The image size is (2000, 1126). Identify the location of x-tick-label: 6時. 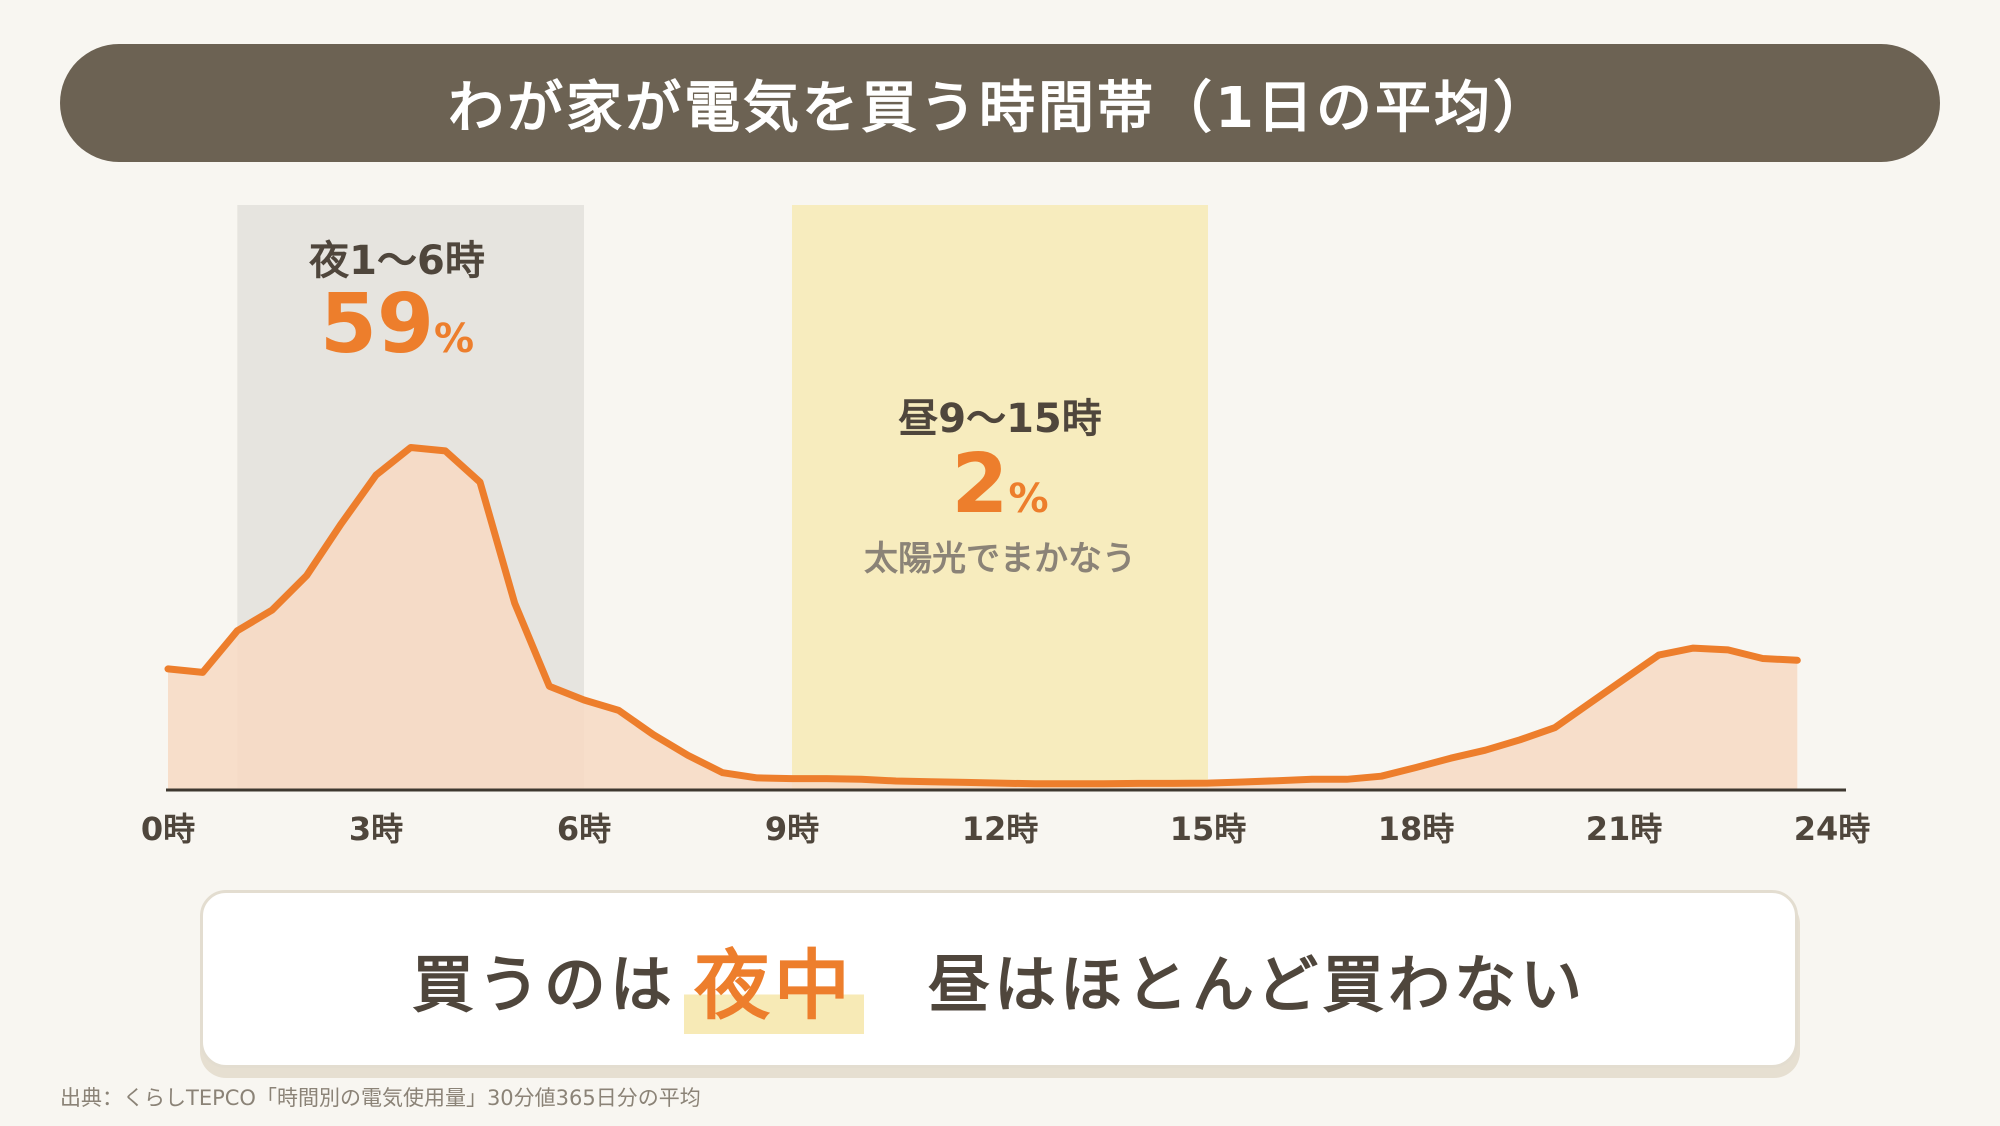
(584, 829).